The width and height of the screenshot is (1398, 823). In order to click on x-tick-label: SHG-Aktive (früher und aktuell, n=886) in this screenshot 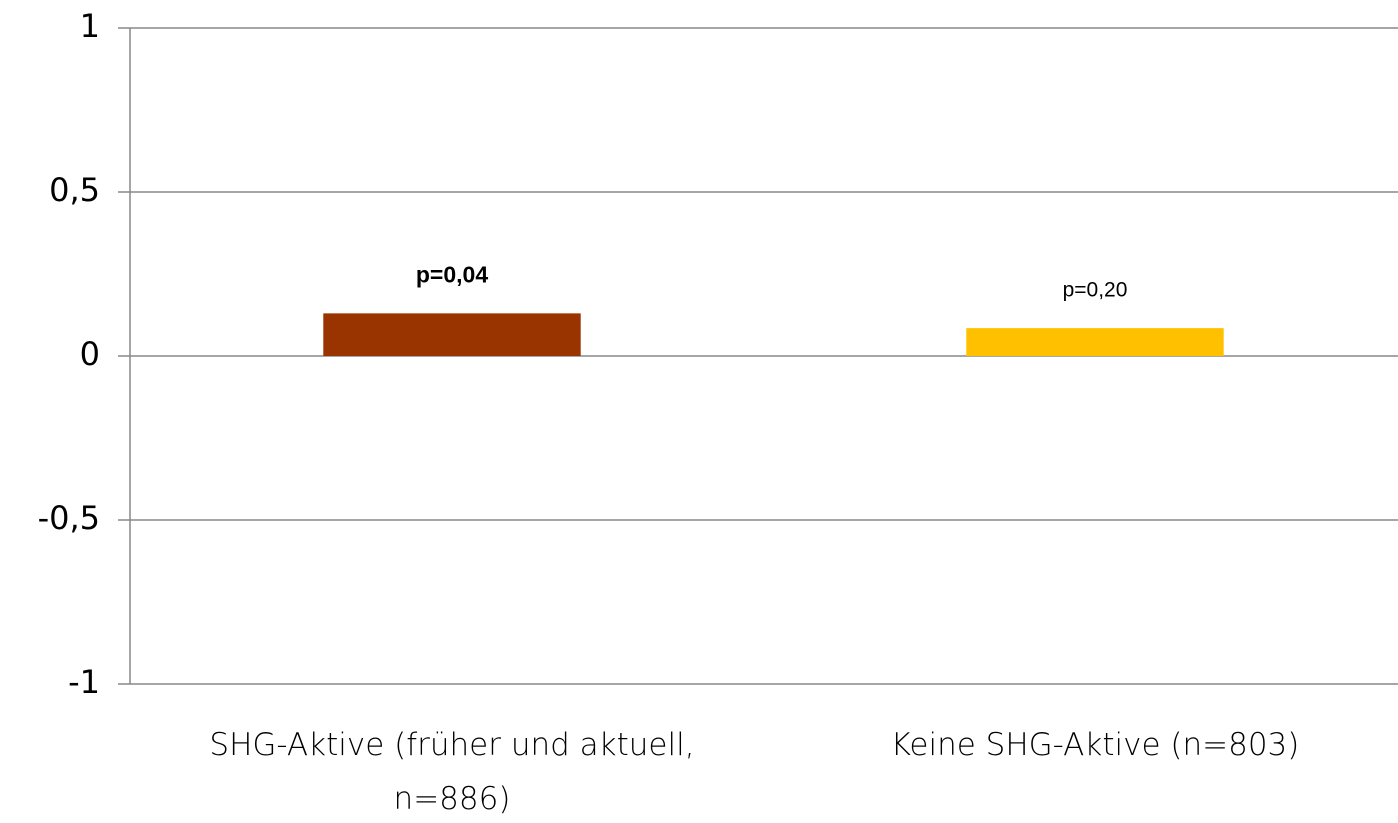, I will do `click(452, 772)`.